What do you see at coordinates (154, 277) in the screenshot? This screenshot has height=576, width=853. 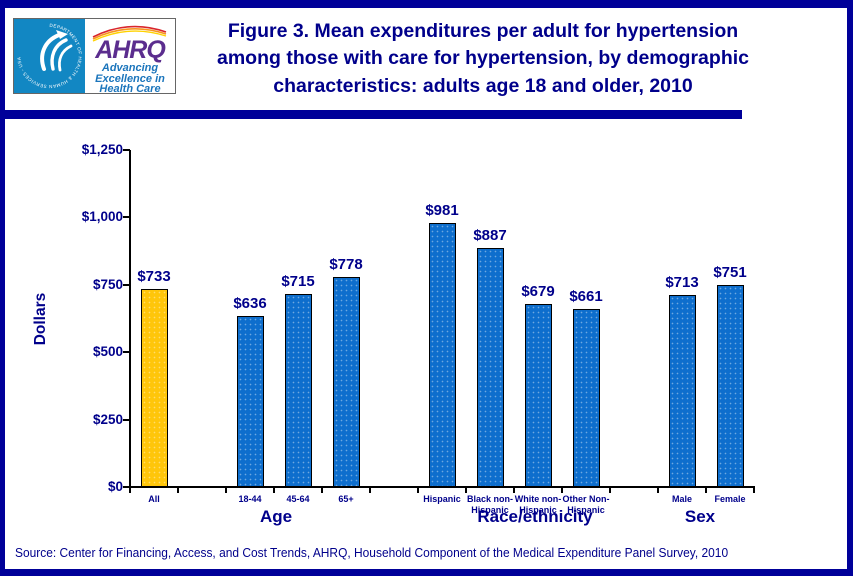 I see `bar-value-label: $733` at bounding box center [154, 277].